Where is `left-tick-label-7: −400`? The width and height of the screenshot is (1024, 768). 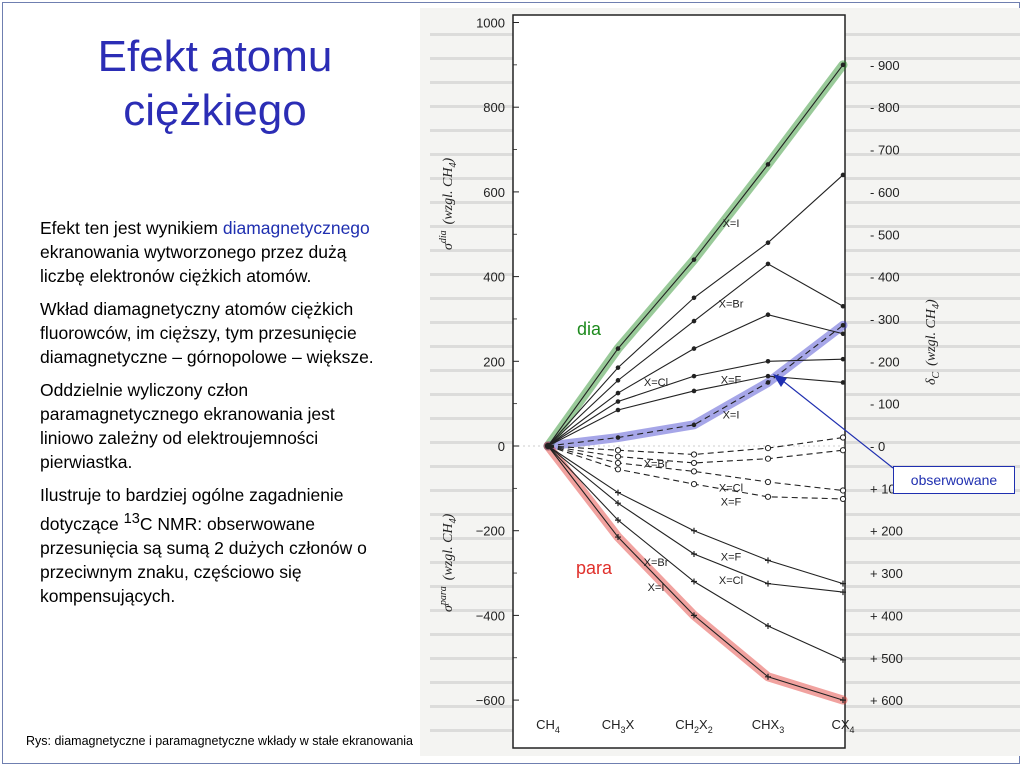
left-tick-label-7: −400 is located at coordinates (490, 615).